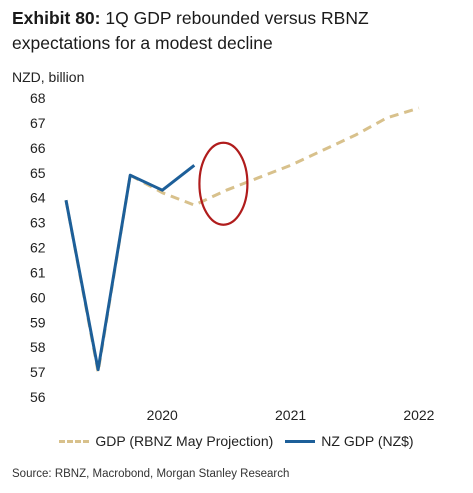 The width and height of the screenshot is (473, 493). Describe the element at coordinates (367, 441) in the screenshot. I see `legend-label-actual: NZ GDP (NZ$)` at that location.